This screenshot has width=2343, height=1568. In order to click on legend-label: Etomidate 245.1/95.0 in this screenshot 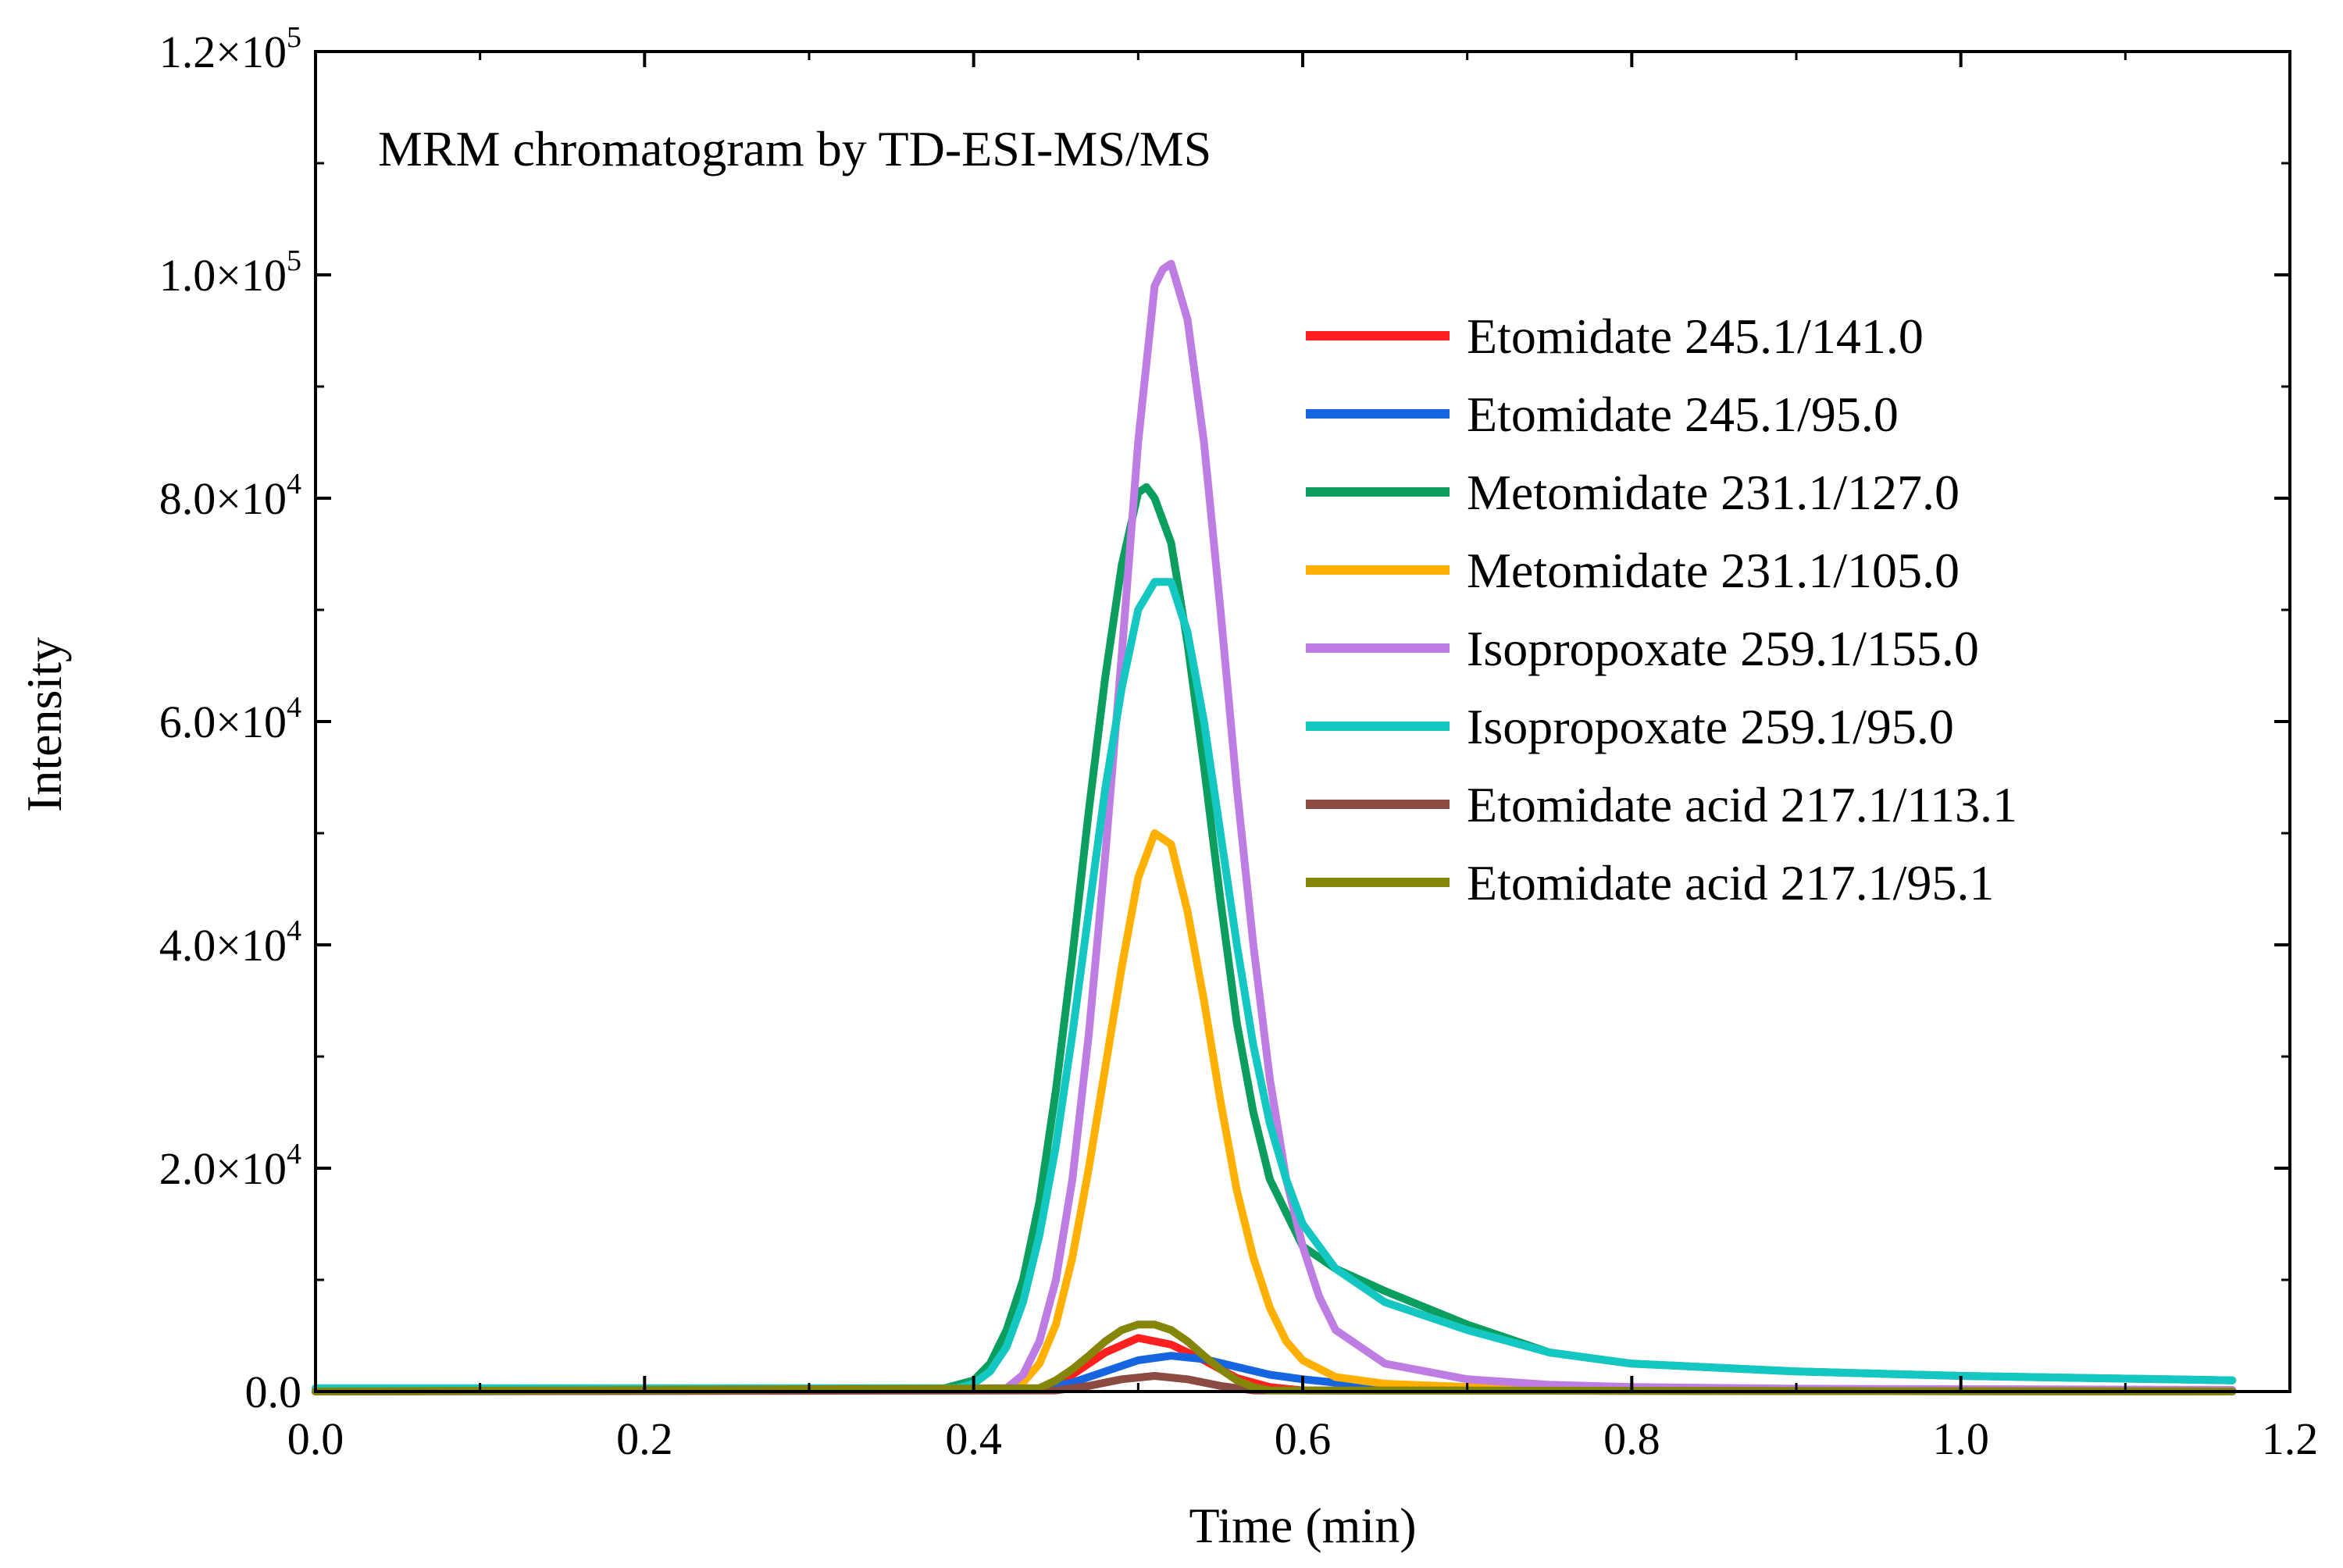, I will do `click(1683, 414)`.